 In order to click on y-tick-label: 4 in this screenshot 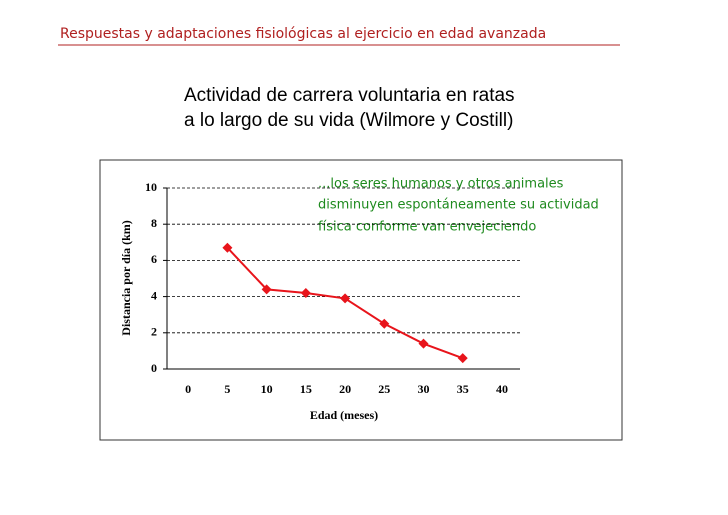, I will do `click(154, 295)`.